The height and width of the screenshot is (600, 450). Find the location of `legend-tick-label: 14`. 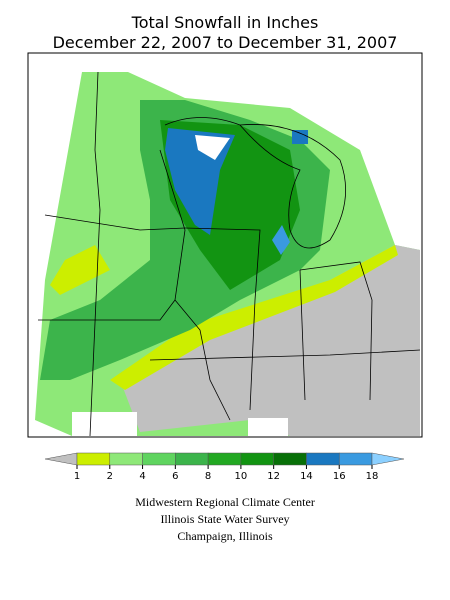

legend-tick-label: 14 is located at coordinates (306, 476).